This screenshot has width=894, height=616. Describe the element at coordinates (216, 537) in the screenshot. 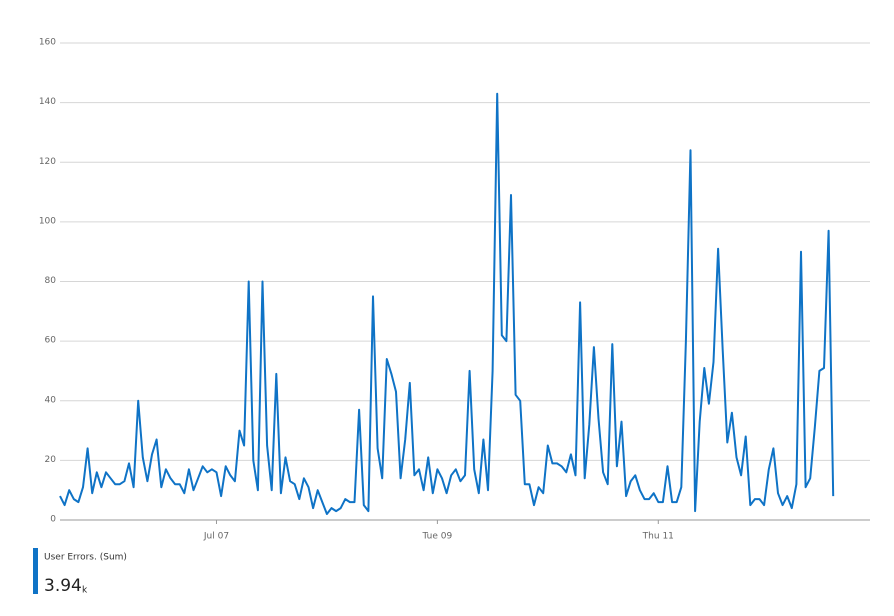

I see `x-tick-label: Jul 07` at that location.